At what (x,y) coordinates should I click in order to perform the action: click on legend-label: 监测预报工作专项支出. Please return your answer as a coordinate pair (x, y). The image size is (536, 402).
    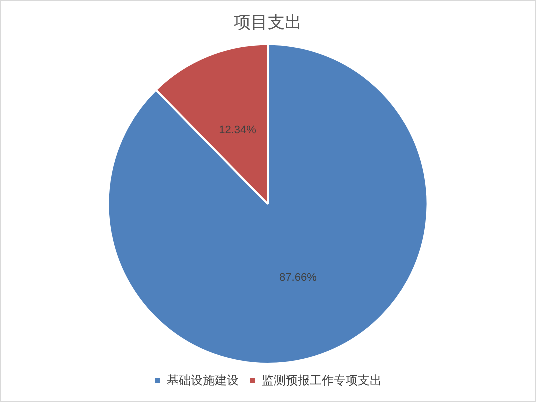
    Looking at the image, I should click on (322, 380).